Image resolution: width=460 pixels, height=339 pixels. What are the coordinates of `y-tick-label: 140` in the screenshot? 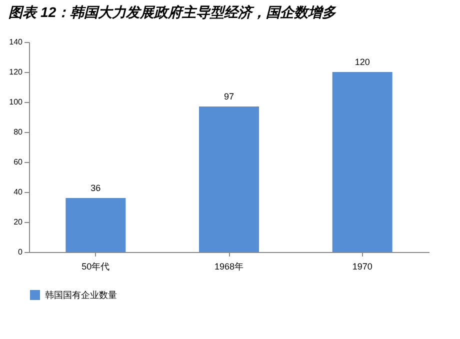 It's located at (16, 42).